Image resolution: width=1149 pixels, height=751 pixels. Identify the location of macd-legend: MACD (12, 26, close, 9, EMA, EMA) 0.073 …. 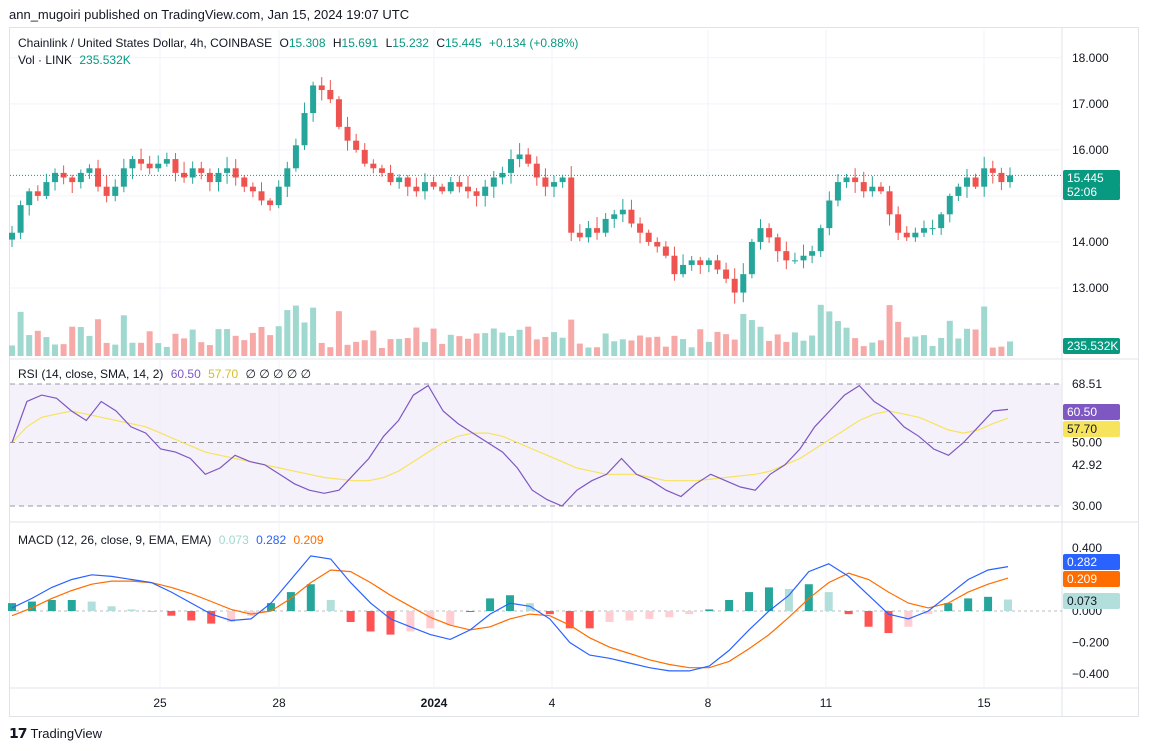
(173, 540).